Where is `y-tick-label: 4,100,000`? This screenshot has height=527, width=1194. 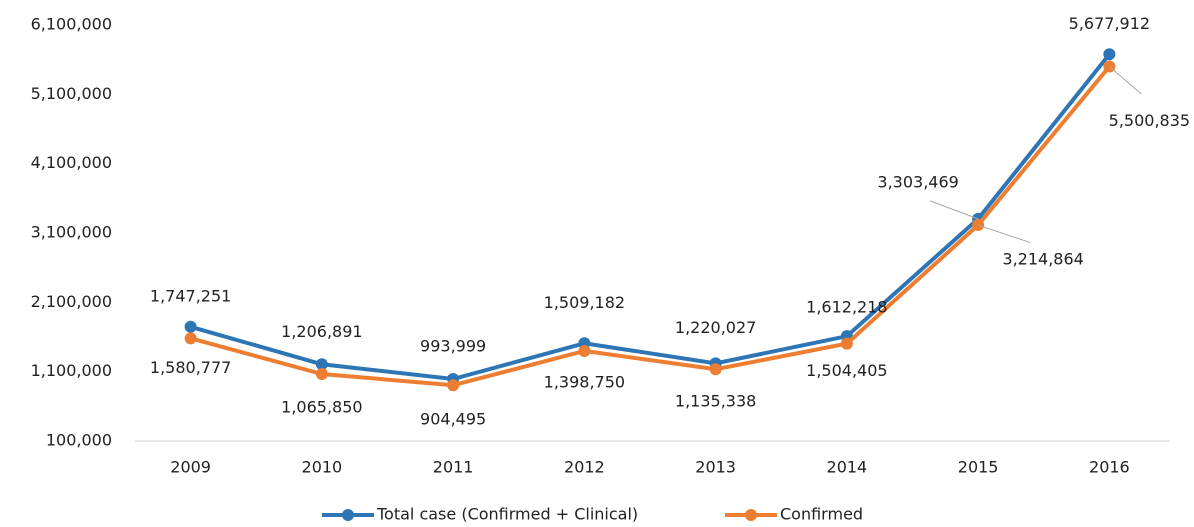 y-tick-label: 4,100,000 is located at coordinates (71, 162).